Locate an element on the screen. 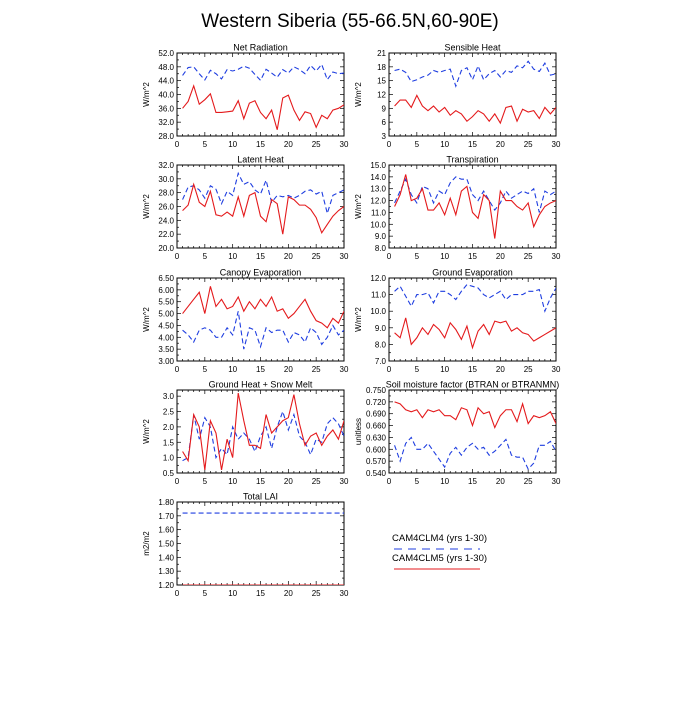 This screenshot has width=700, height=705. figure-title: Western Siberia (55-66.5N,60-90E) is located at coordinates (349, 21).